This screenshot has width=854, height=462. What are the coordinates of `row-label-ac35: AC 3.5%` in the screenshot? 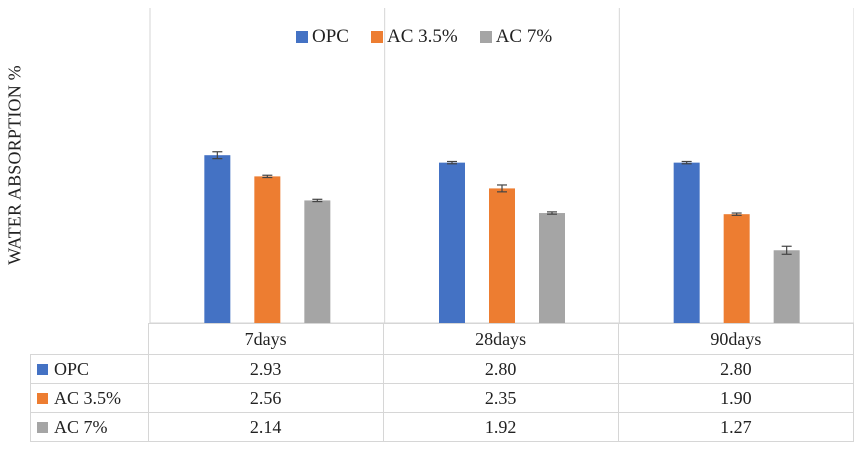 It's located at (87, 397).